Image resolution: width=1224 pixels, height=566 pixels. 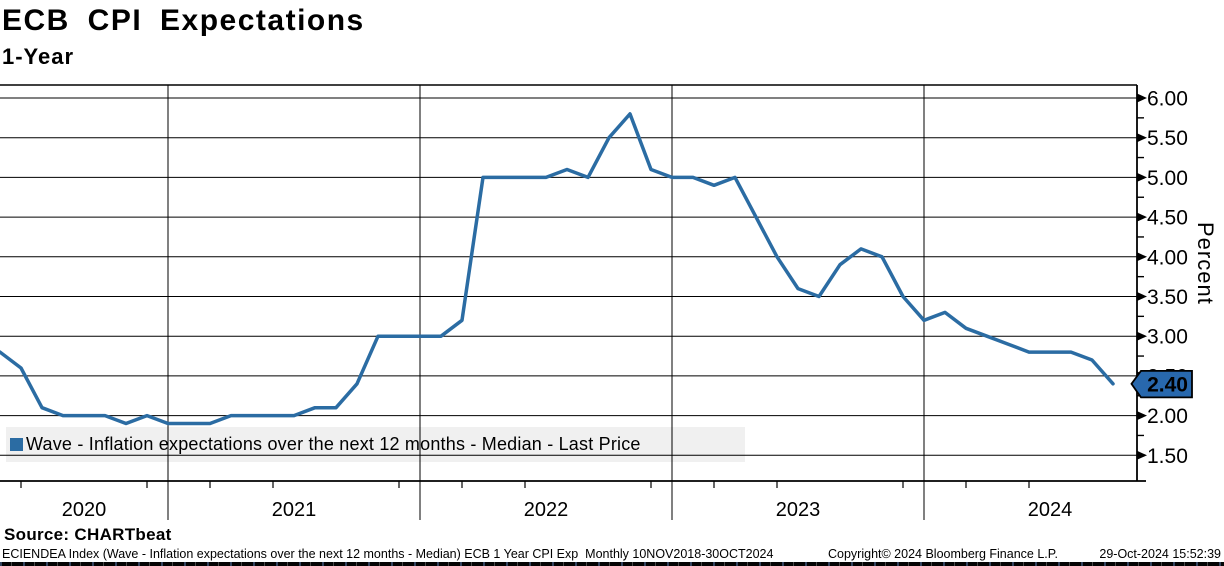 I want to click on svg-text: 5.50, so click(x=1167, y=138).